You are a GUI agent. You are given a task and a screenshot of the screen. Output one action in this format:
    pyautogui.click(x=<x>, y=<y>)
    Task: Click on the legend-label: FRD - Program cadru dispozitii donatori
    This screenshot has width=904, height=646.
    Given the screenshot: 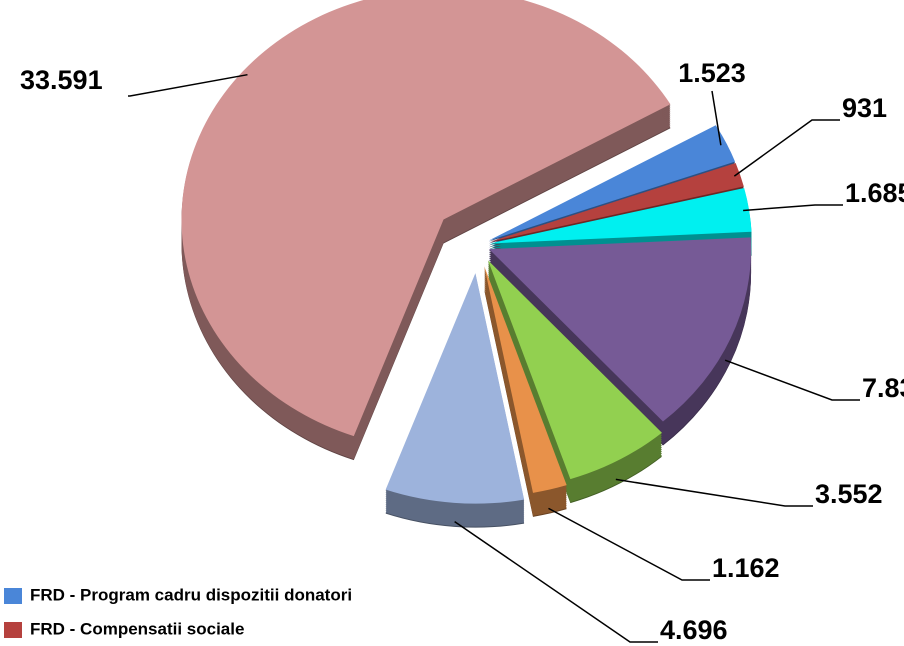 What is the action you would take?
    pyautogui.click(x=191, y=594)
    